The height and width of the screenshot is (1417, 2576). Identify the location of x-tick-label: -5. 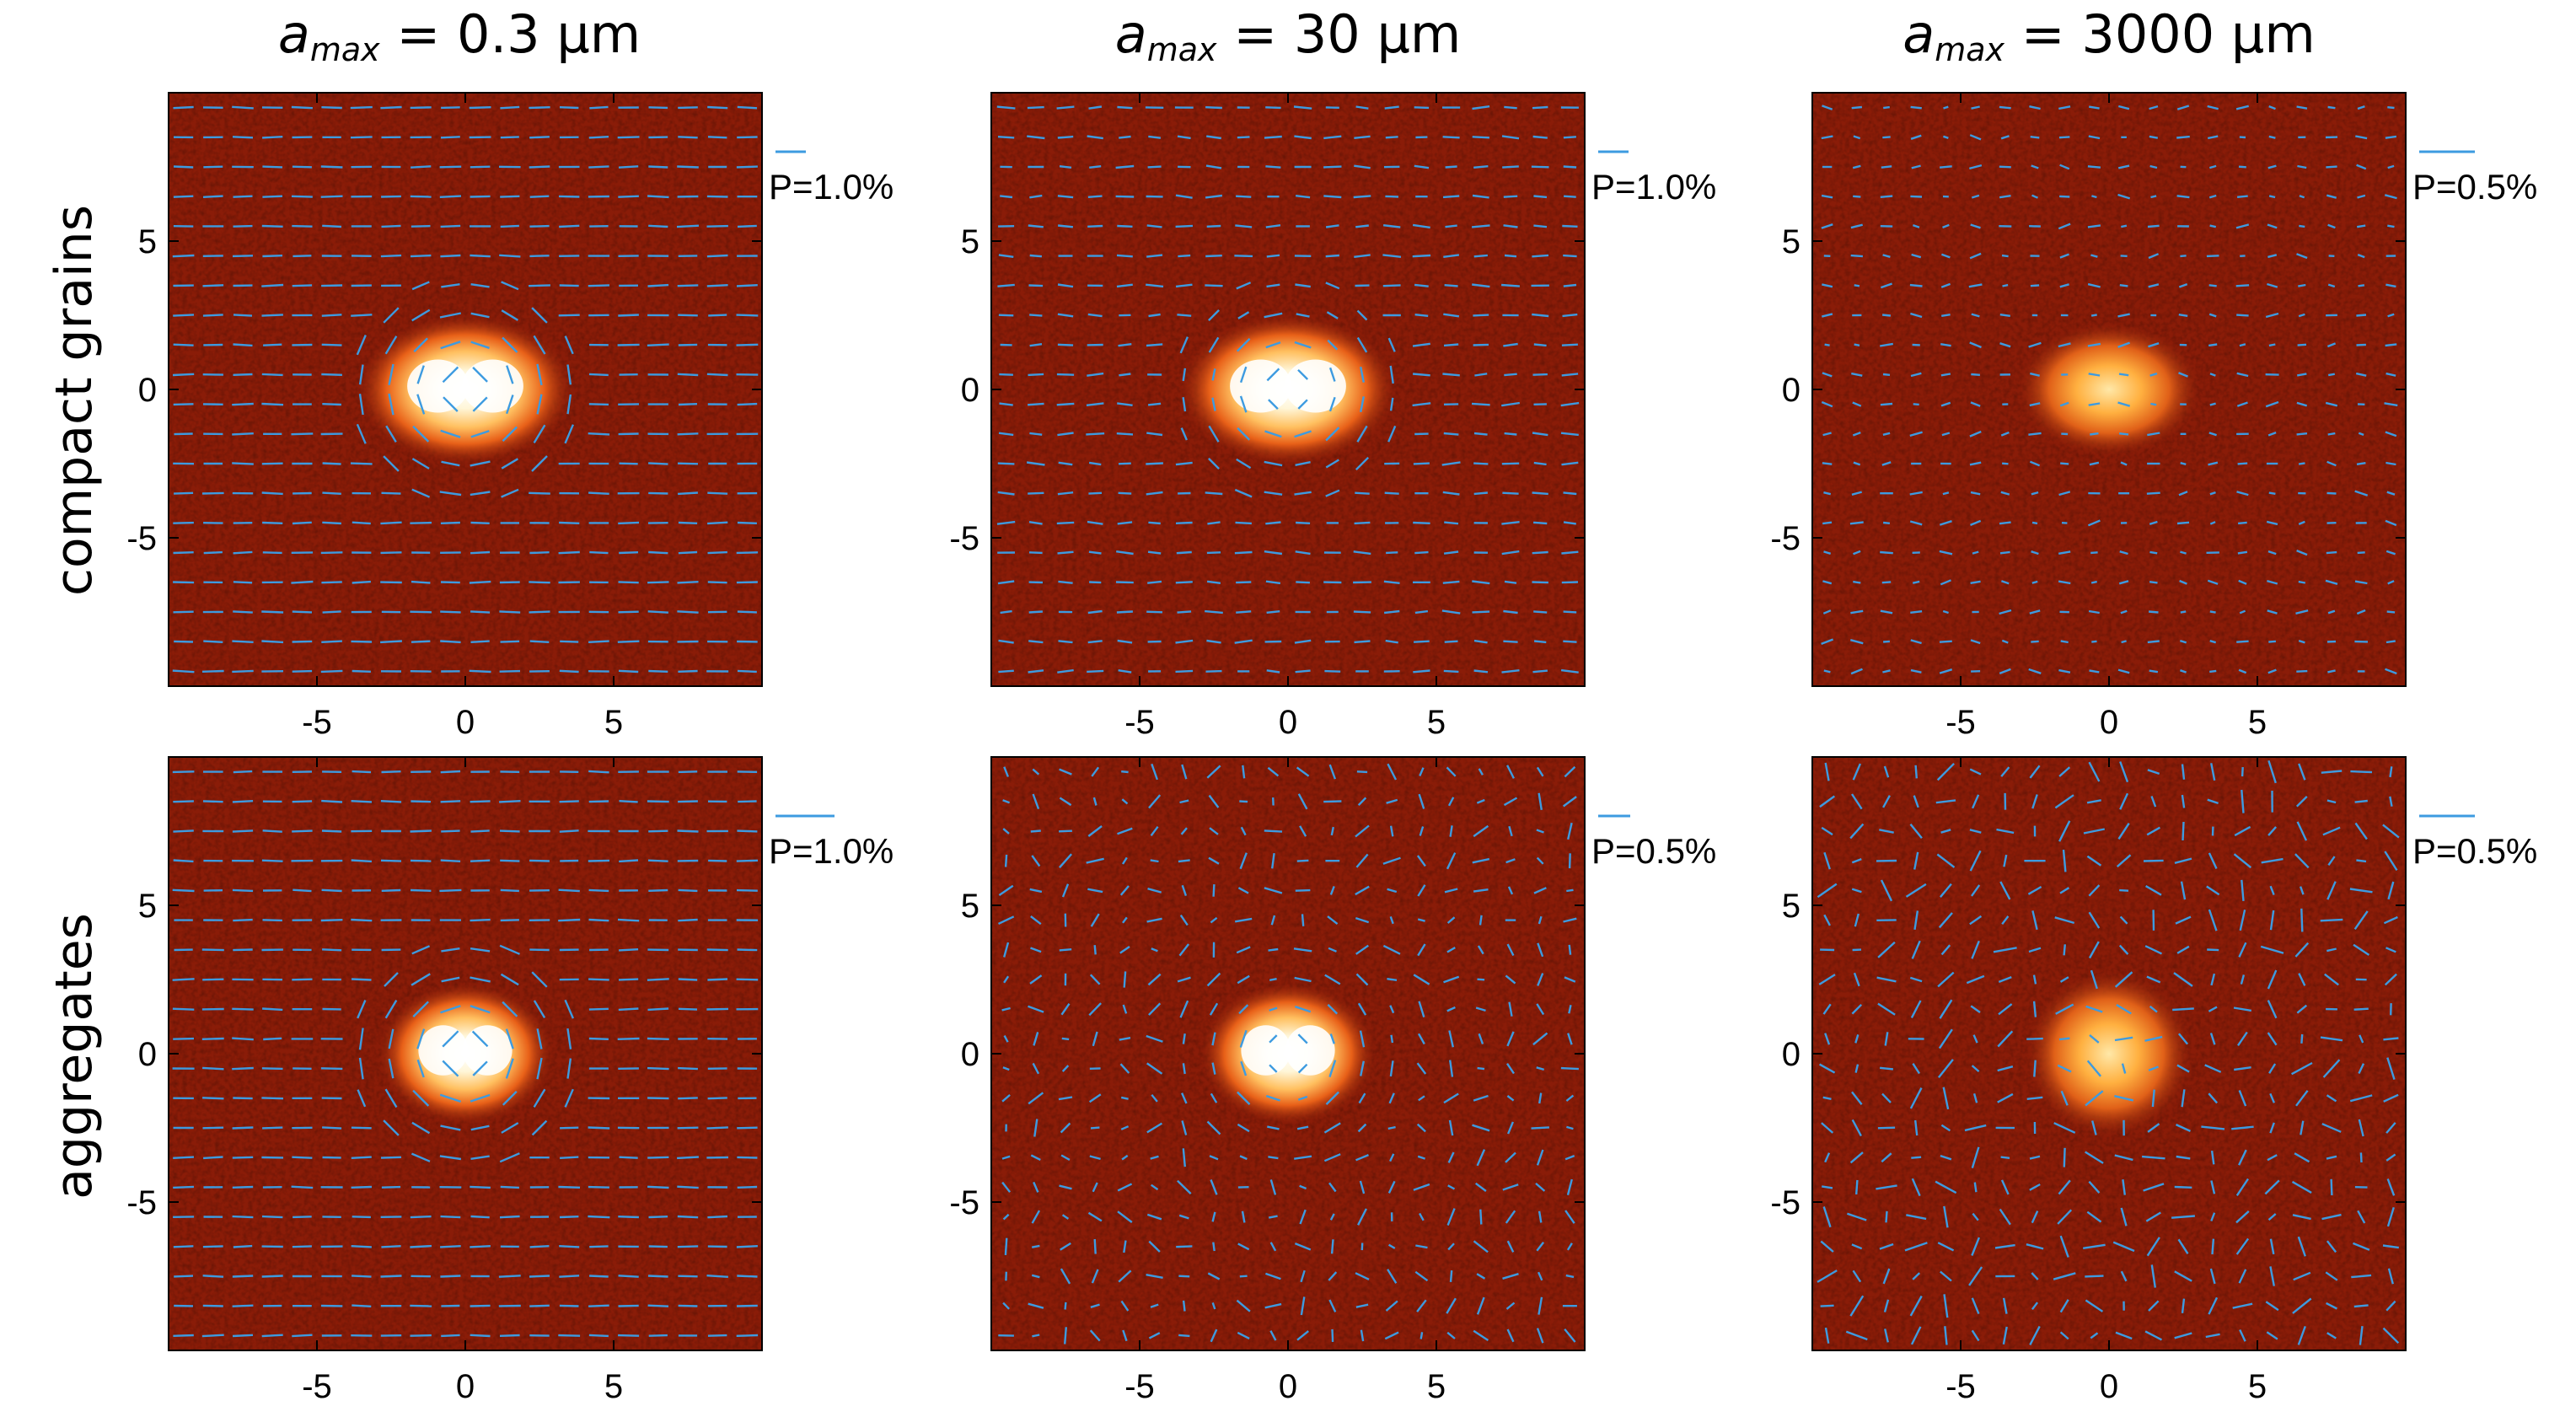
(1960, 1386).